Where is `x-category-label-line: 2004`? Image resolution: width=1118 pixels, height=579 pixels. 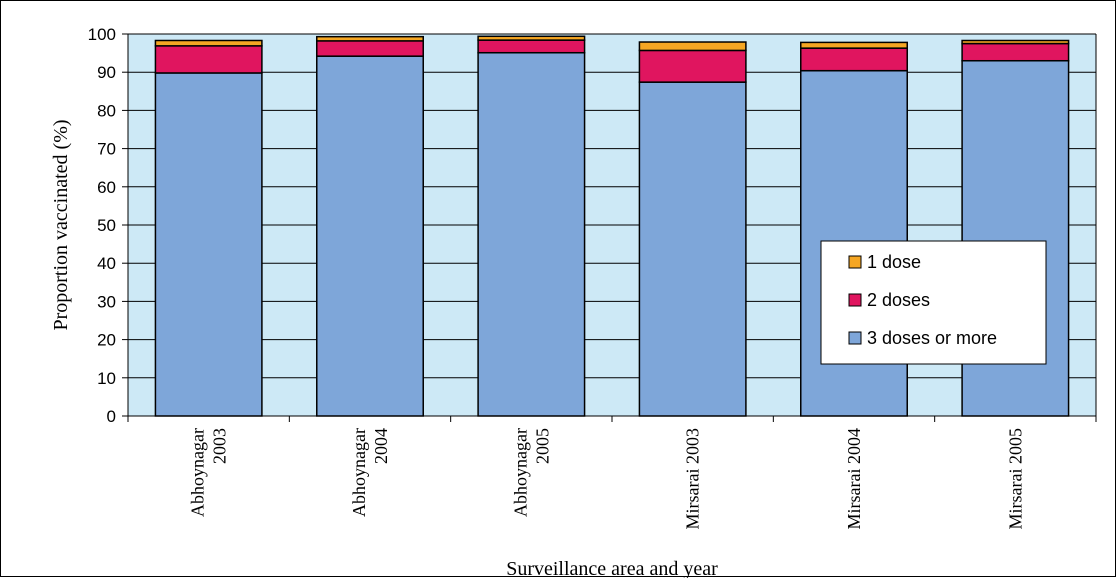
x-category-label-line: 2004 is located at coordinates (381, 446).